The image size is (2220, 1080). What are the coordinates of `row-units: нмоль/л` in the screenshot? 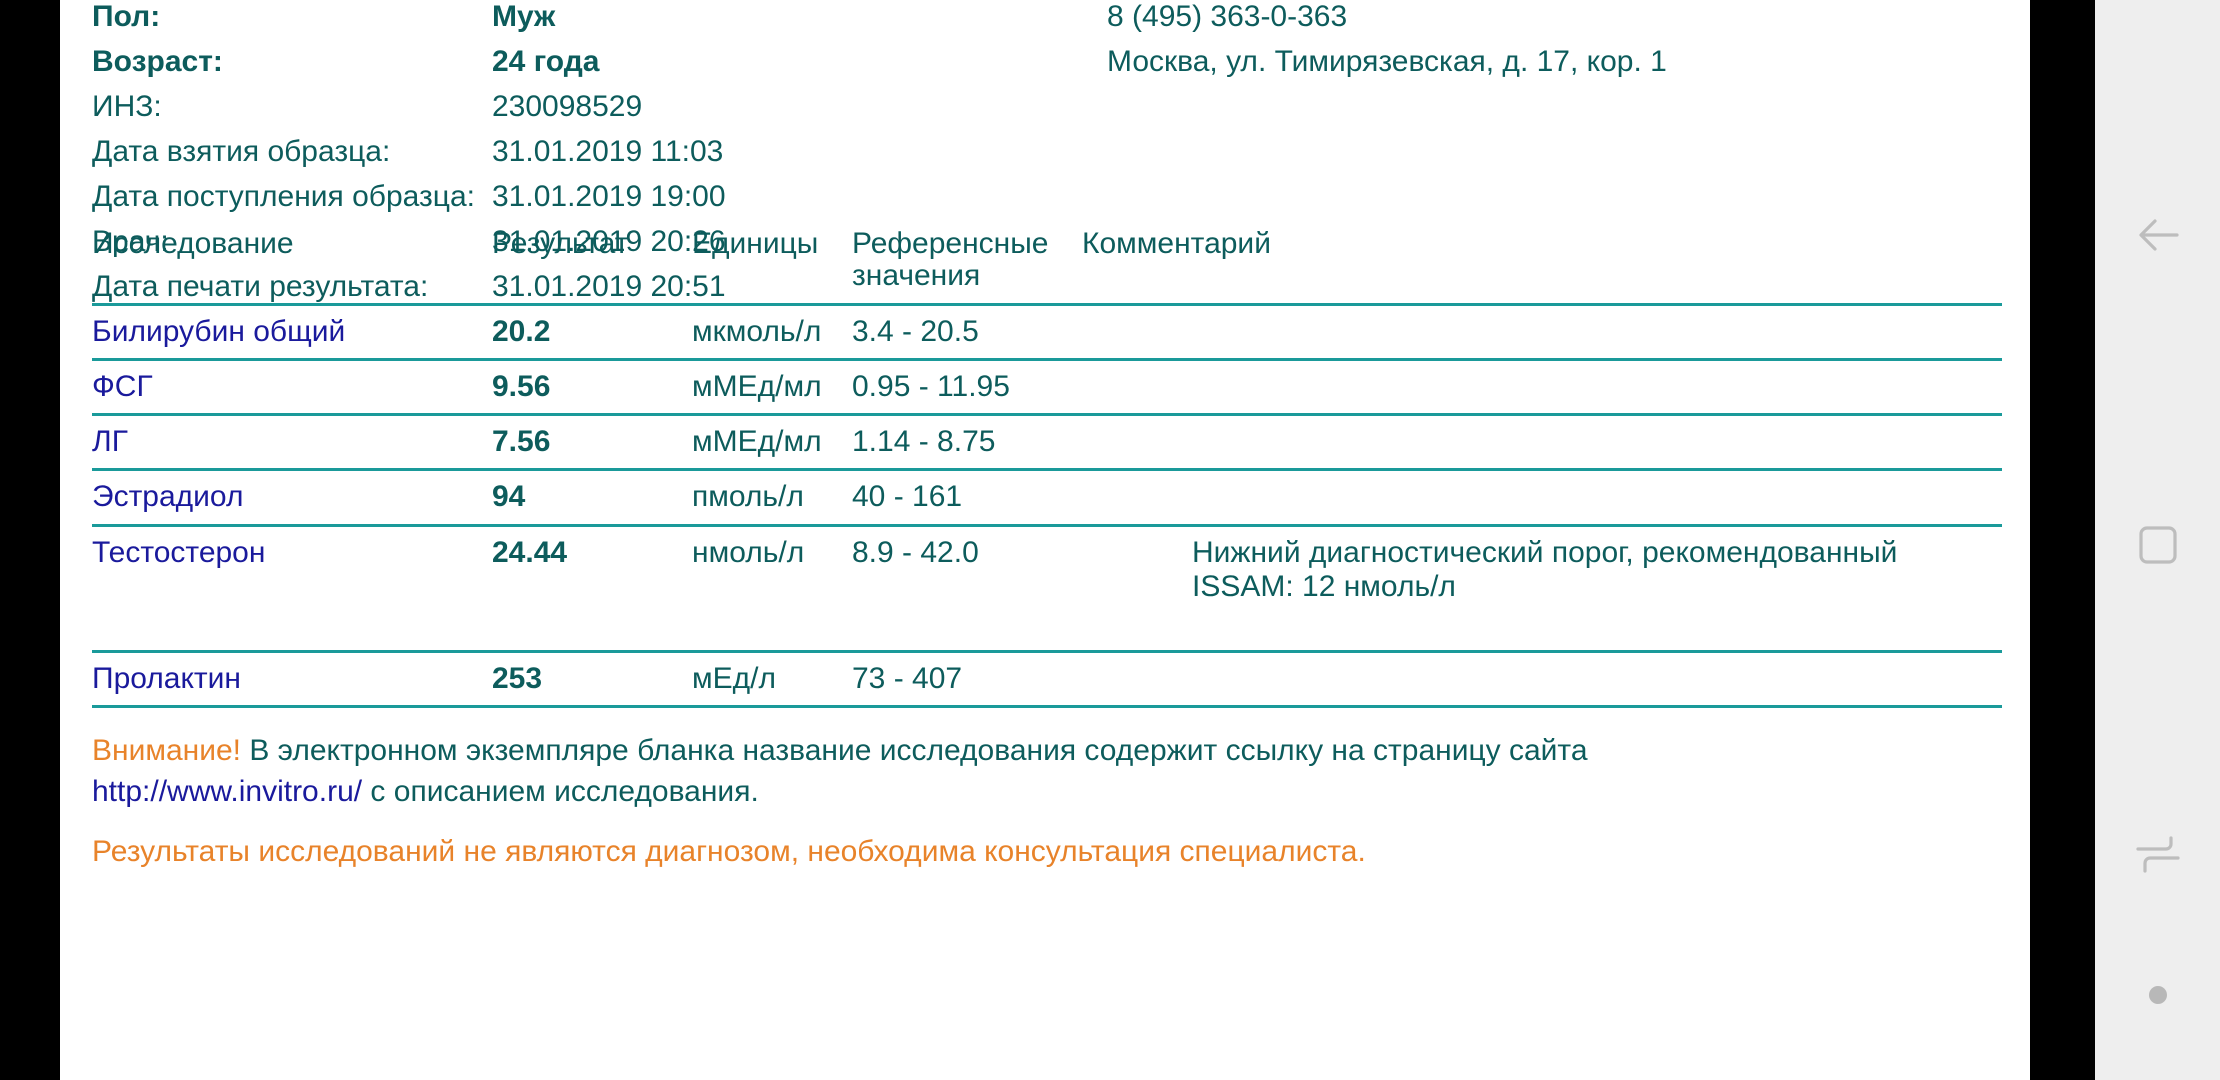 It's located at (772, 589).